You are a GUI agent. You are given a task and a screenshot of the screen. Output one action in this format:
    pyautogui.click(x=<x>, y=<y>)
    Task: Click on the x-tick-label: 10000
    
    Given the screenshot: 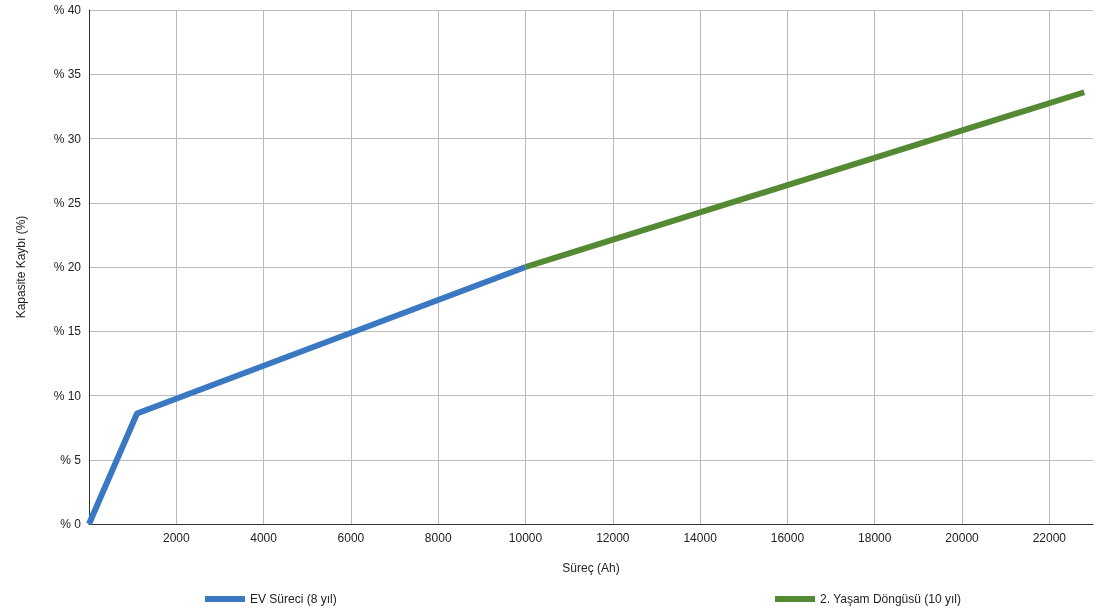 What is the action you would take?
    pyautogui.click(x=525, y=538)
    